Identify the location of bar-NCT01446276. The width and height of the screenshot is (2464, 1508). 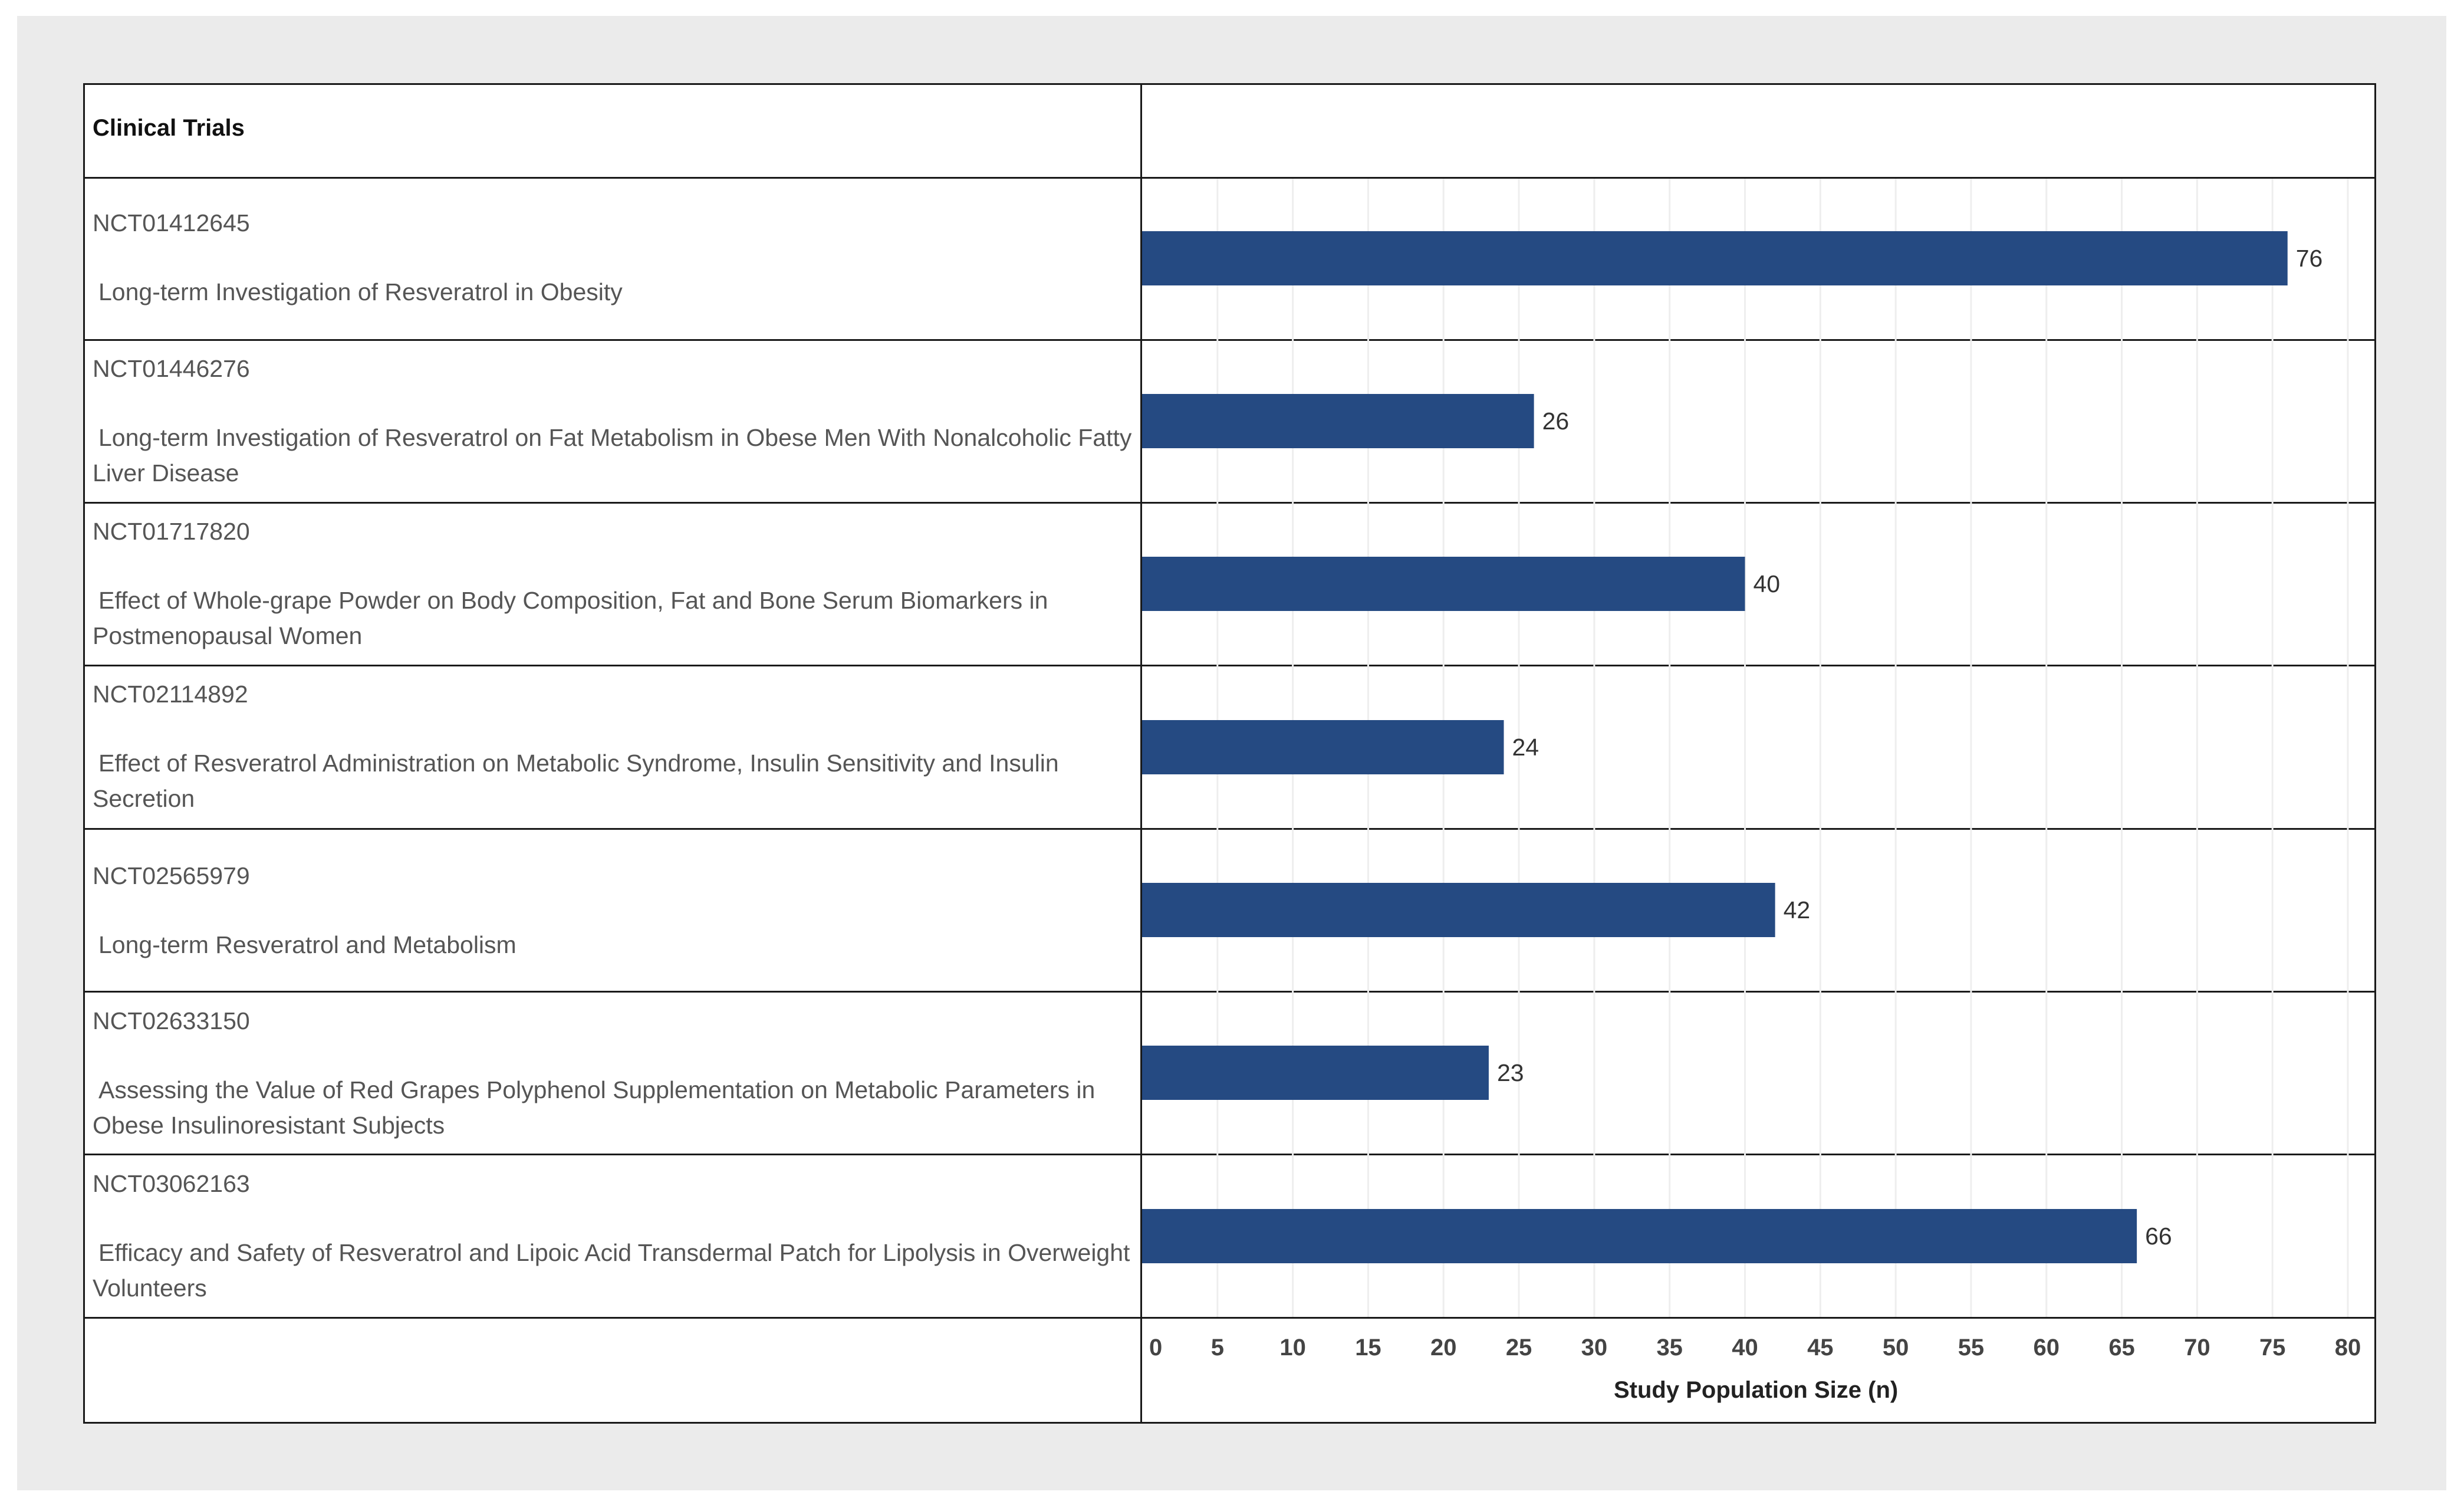
(1338, 421).